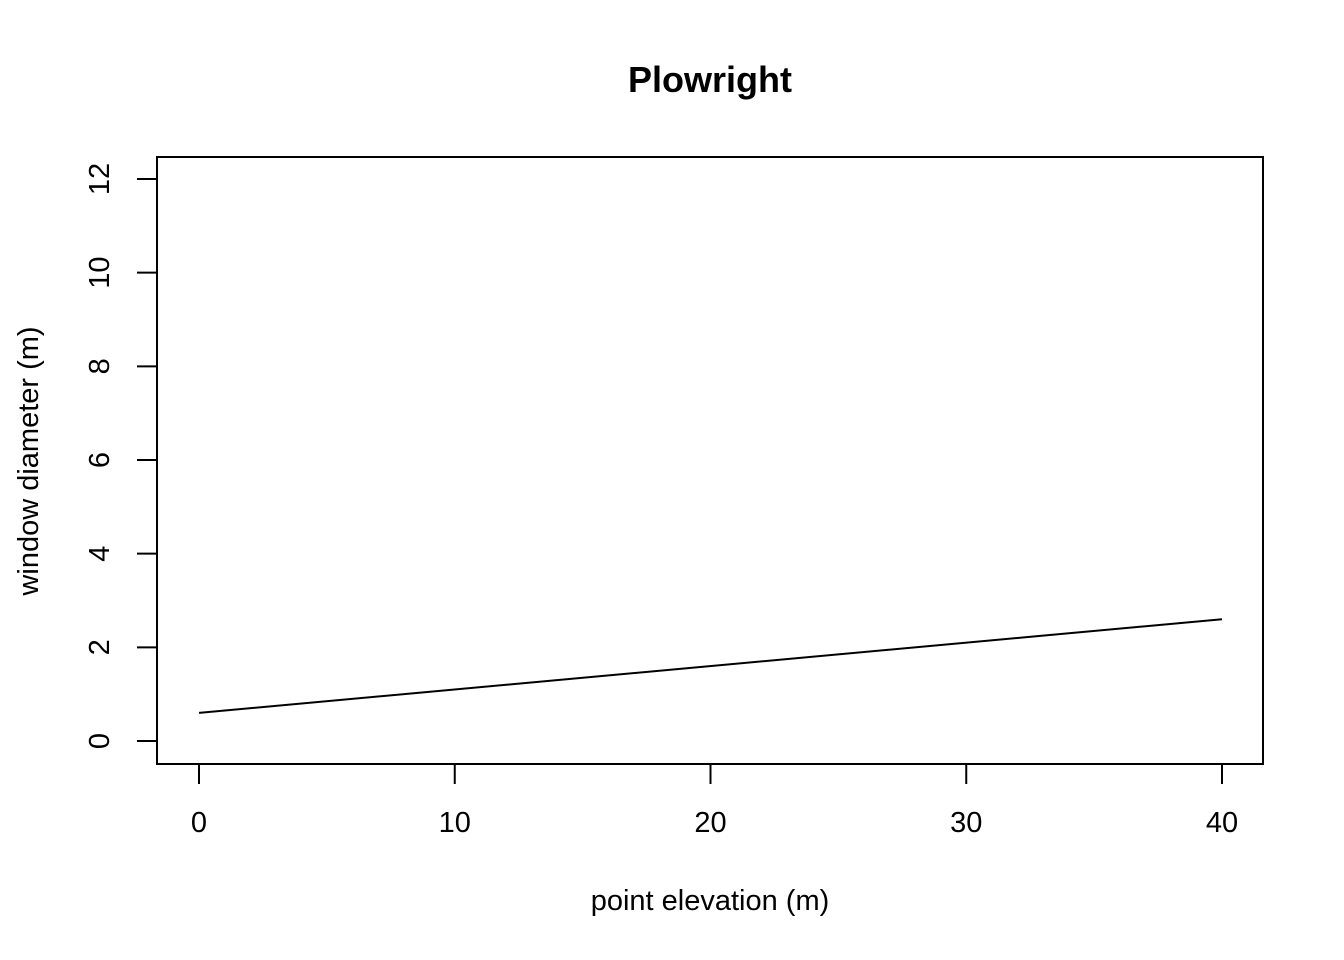  Describe the element at coordinates (966, 823) in the screenshot. I see `x-tick-label: 30` at that location.